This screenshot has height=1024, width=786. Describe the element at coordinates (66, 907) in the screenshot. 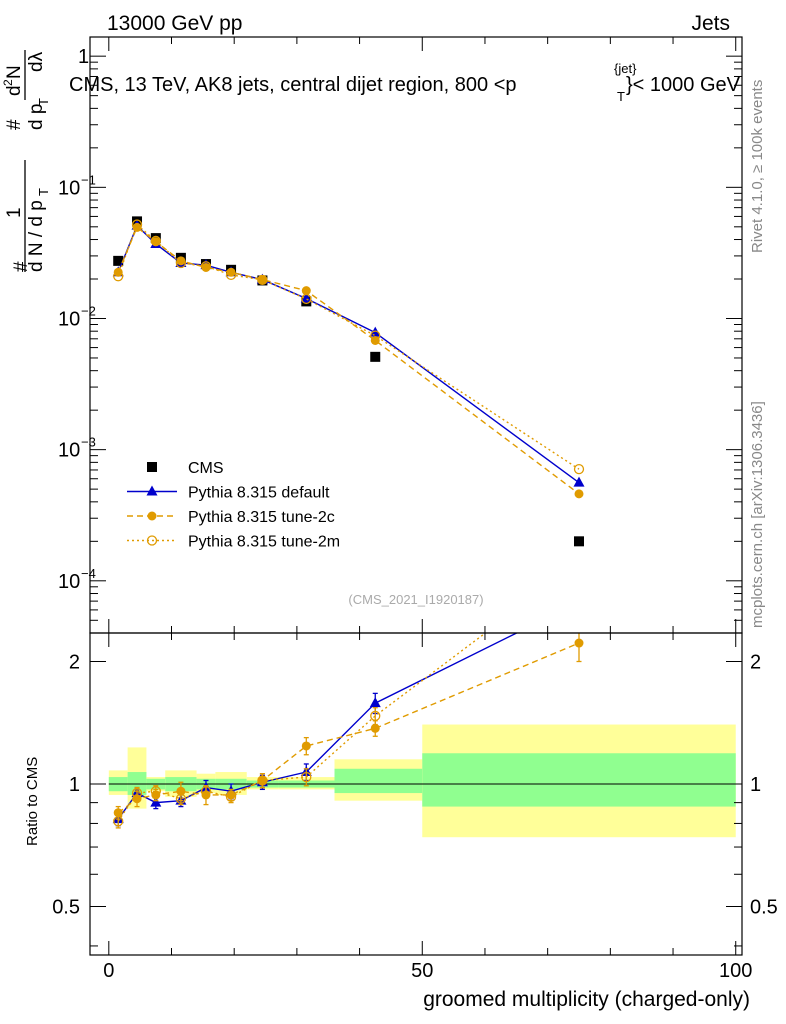

I see `ratio-y-tick-label: 0.5` at that location.